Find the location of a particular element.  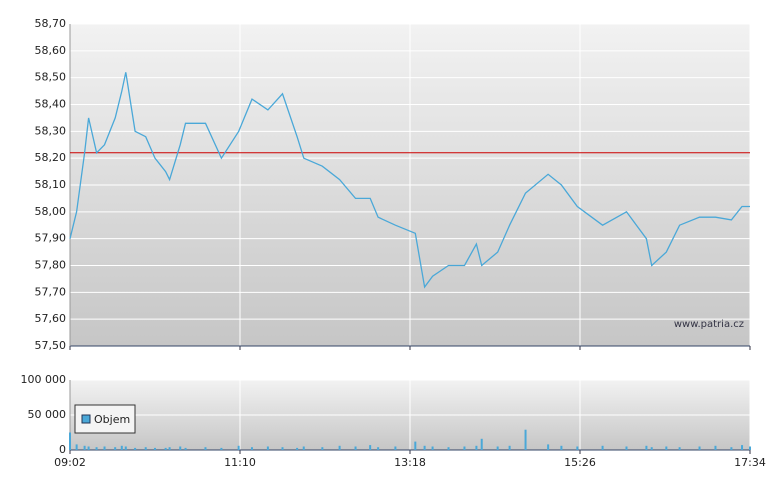

y-tick-label: 100 000 is located at coordinates (44, 379).